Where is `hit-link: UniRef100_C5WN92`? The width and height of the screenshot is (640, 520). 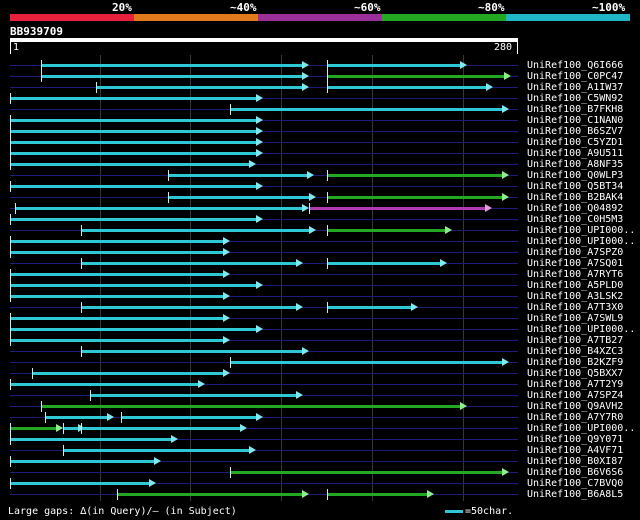 hit-link: UniRef100_C5WN92 is located at coordinates (575, 98).